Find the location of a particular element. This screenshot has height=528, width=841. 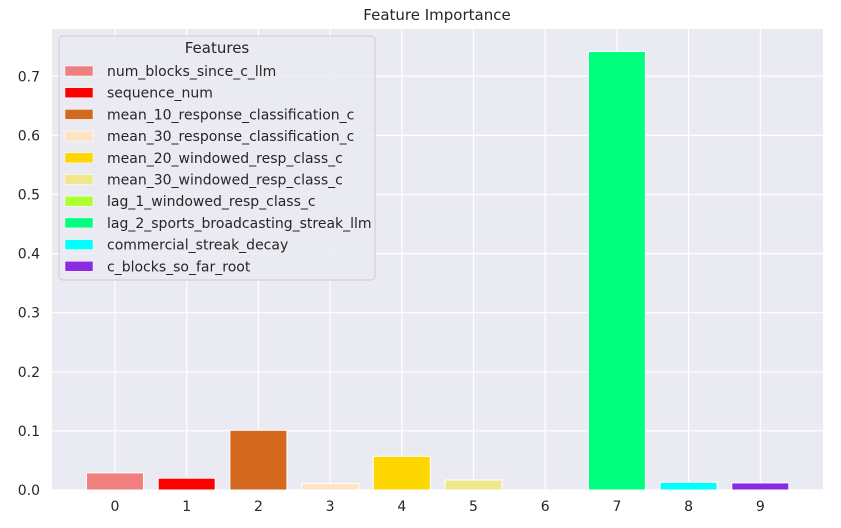

x-tick-label: 0 is located at coordinates (115, 507).